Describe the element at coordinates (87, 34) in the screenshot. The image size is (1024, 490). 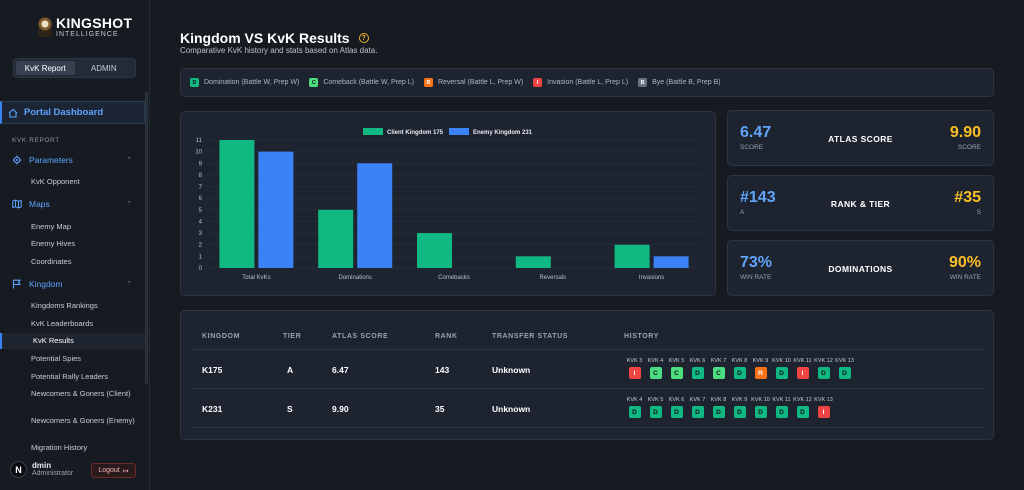
I see `brand-subtitle: INTELLIGENCE` at that location.